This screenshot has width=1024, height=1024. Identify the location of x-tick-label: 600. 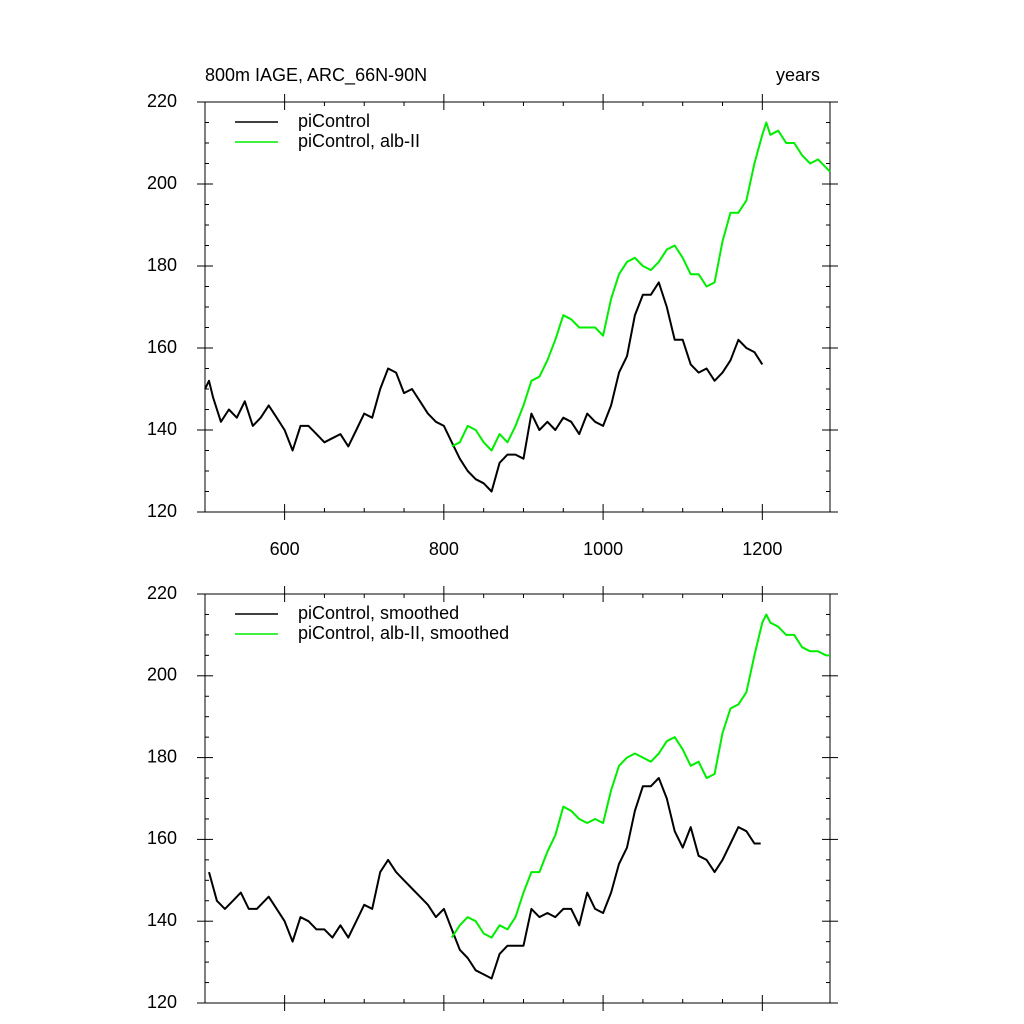
(285, 549).